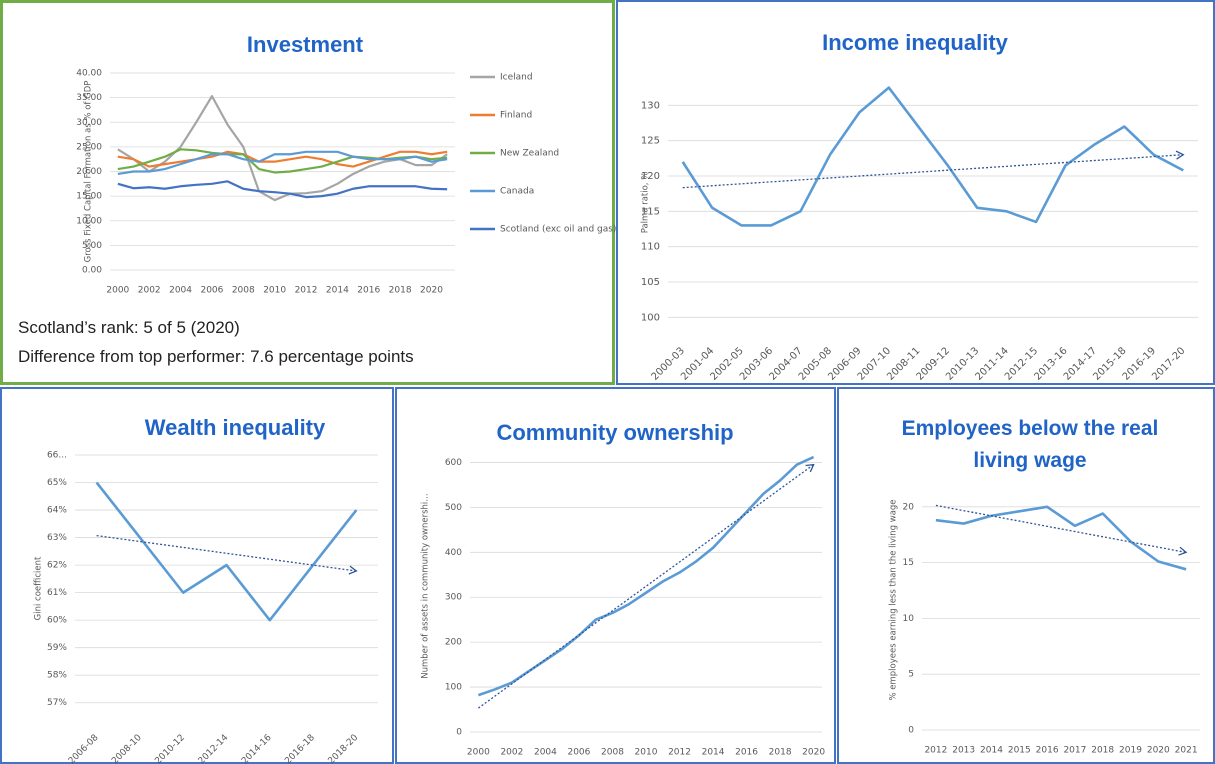 This screenshot has width=1215, height=764. I want to click on chart-title: Employees below the real living wage, so click(1030, 444).